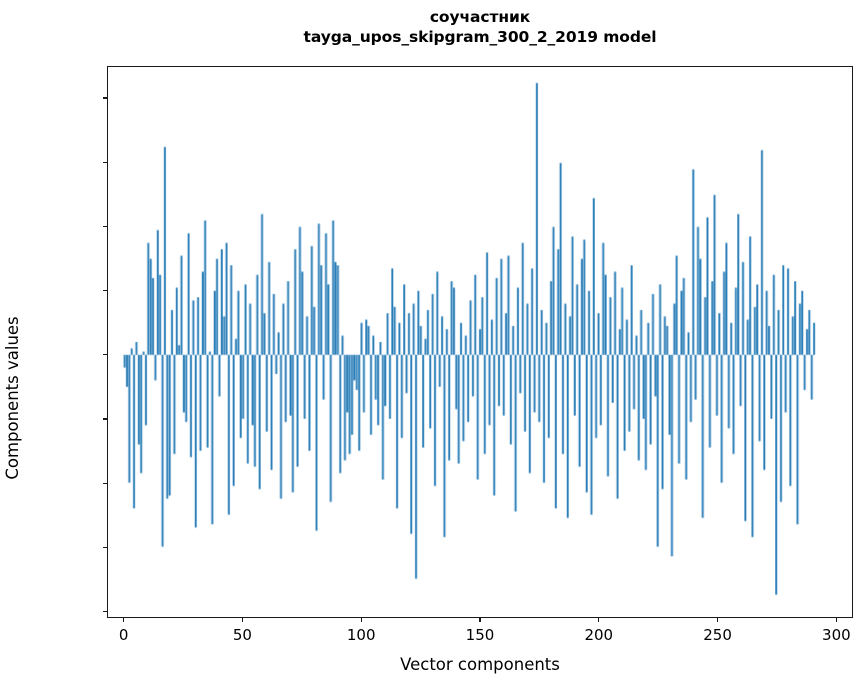  I want to click on x-axis-label: Vector components, so click(480, 664).